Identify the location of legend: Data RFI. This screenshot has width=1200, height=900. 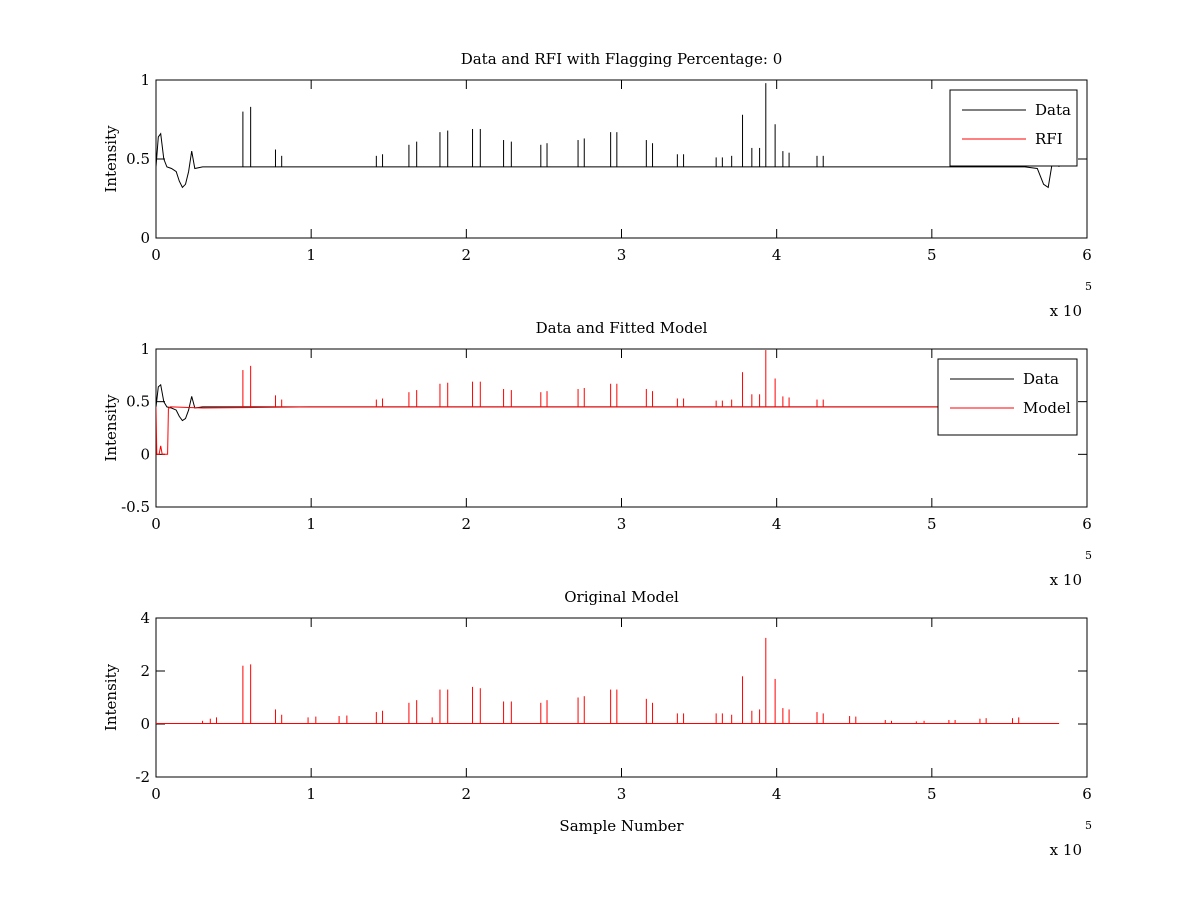
(1013, 128).